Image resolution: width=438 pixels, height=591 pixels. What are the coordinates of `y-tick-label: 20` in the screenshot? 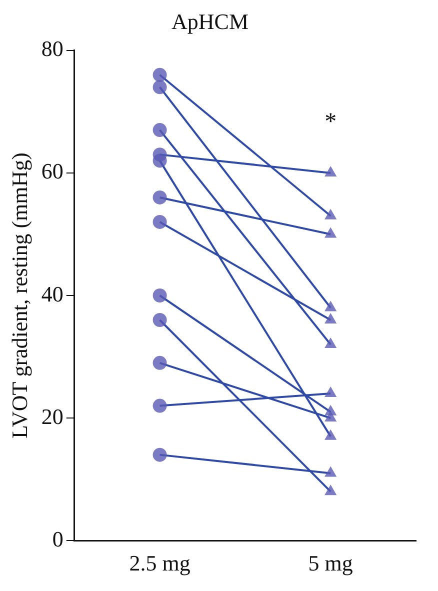 It's located at (52, 416).